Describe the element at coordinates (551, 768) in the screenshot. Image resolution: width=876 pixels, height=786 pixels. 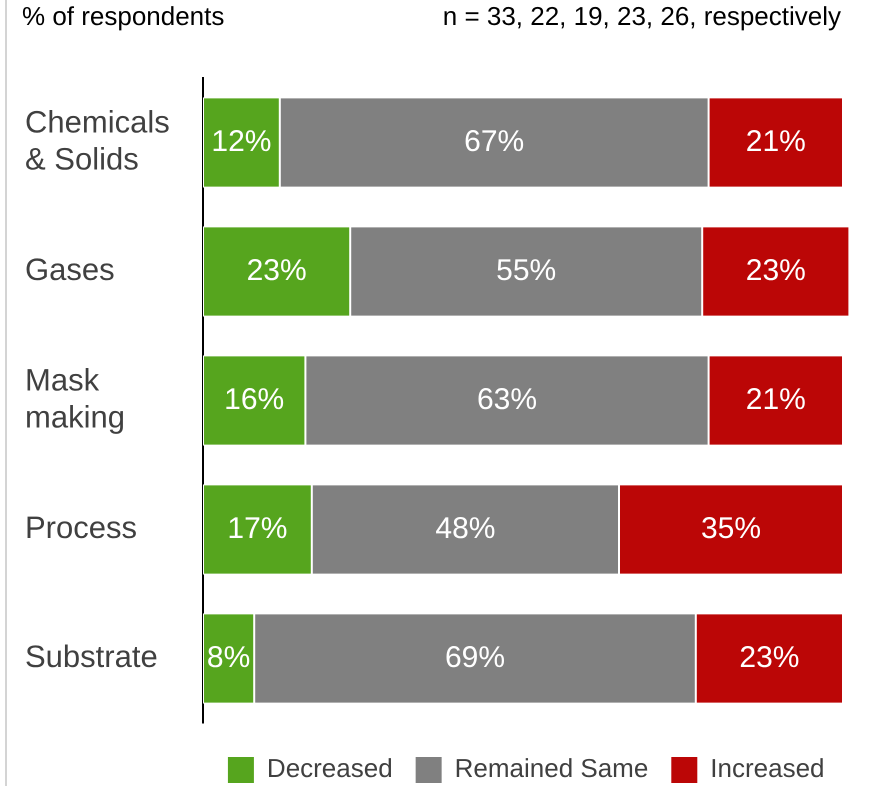
I see `legend-label: Remained Same` at that location.